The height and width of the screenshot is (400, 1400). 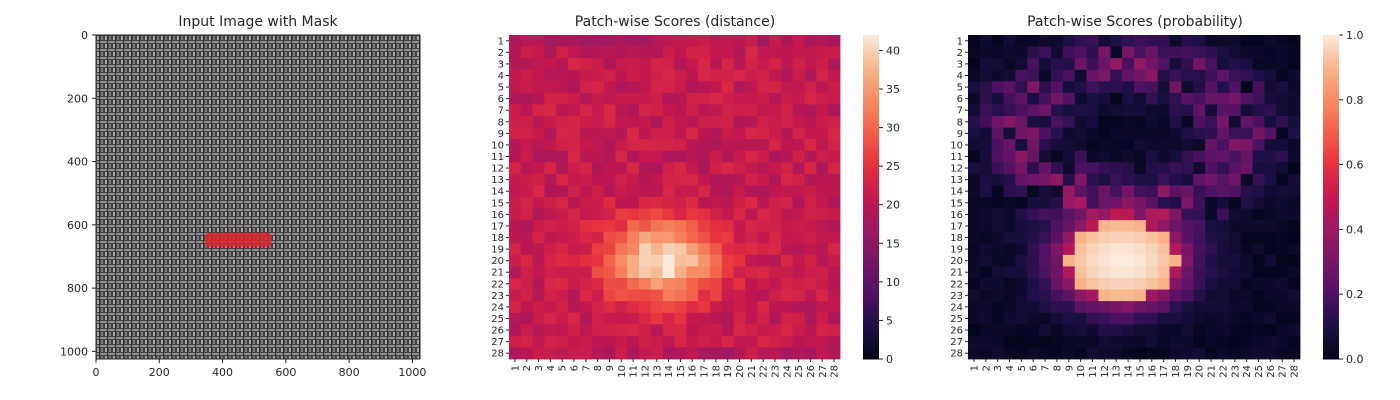 I want to click on col-tick-label: 23, so click(x=775, y=371).